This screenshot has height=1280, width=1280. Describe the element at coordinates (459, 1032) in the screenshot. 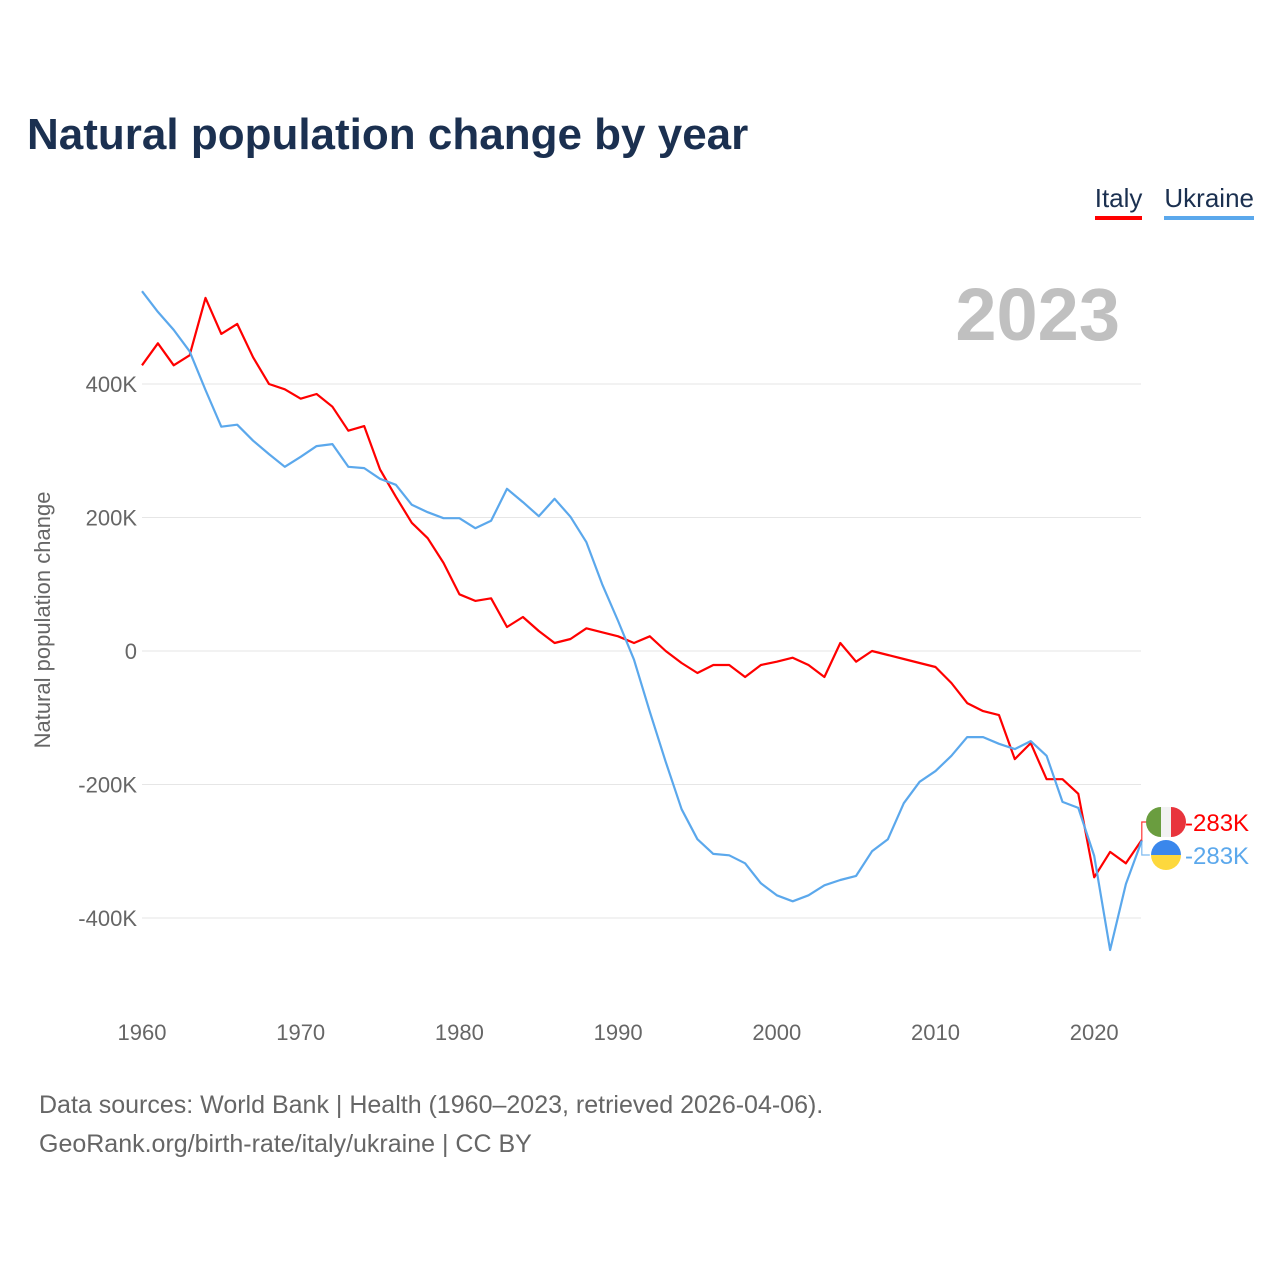

I see `x-tick-label: 1980` at that location.